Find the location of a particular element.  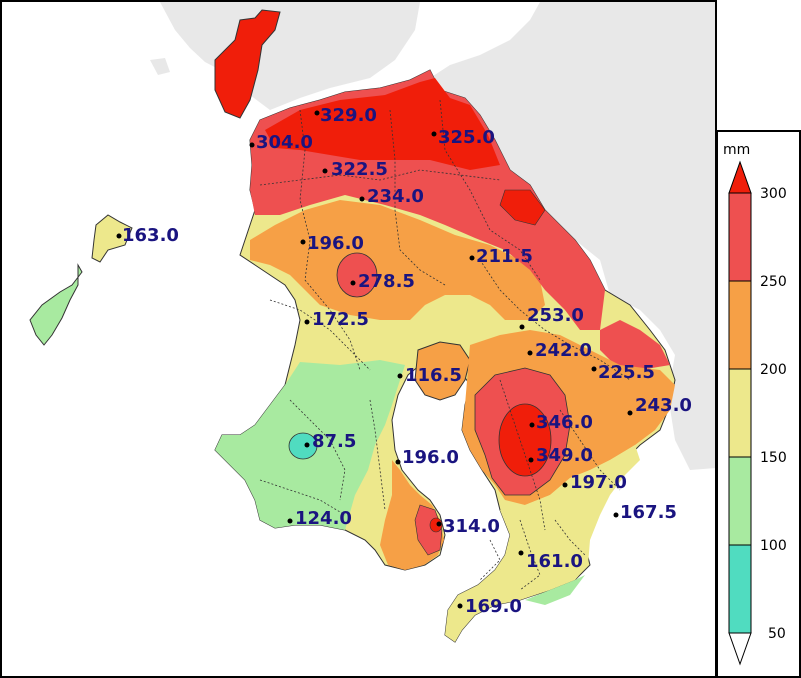

legend-tick: 250 is located at coordinates (773, 282).